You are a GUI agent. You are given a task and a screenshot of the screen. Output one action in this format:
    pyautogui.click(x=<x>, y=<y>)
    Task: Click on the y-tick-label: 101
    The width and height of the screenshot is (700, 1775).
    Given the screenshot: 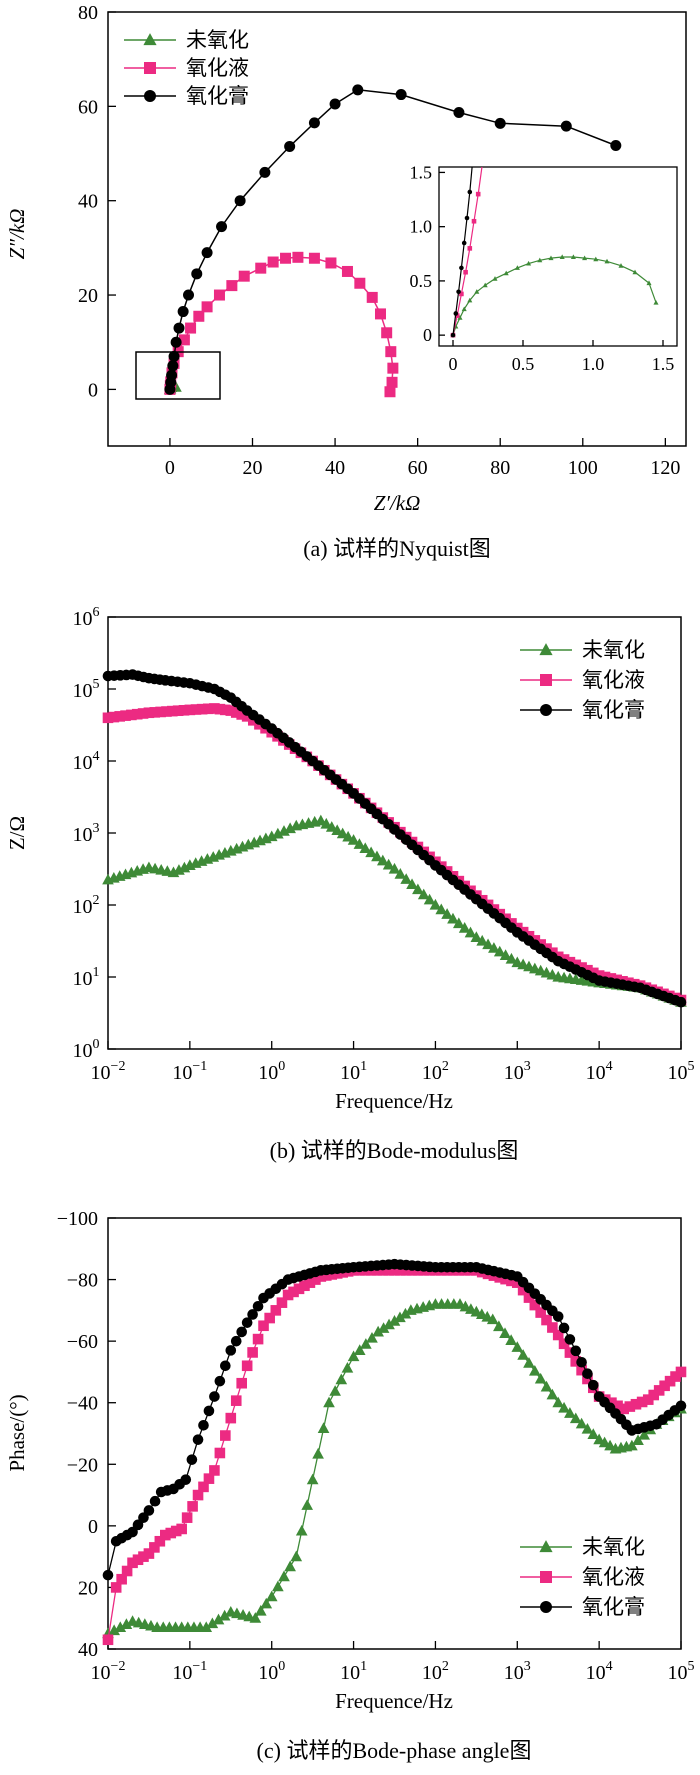 What is the action you would take?
    pyautogui.click(x=86, y=977)
    